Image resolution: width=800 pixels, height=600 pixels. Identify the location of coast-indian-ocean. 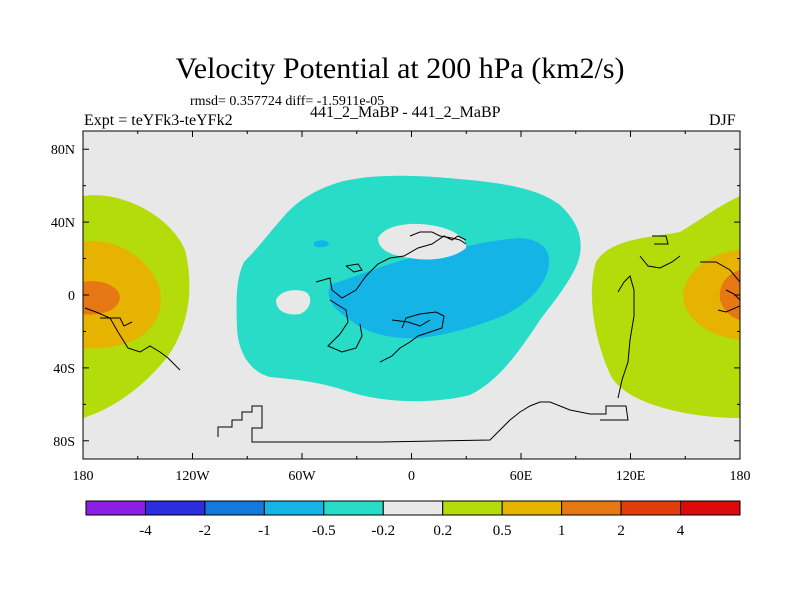
(412, 337).